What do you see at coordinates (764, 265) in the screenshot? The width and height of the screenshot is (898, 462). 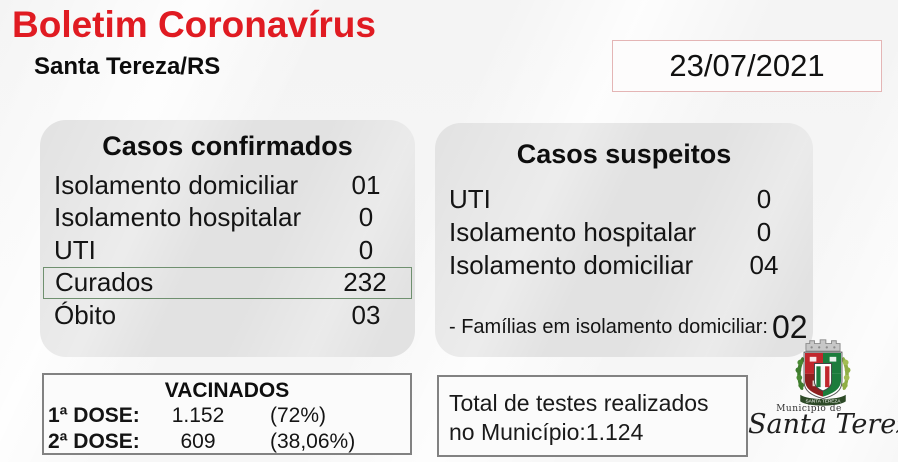 I see `stat-value: 04` at bounding box center [764, 265].